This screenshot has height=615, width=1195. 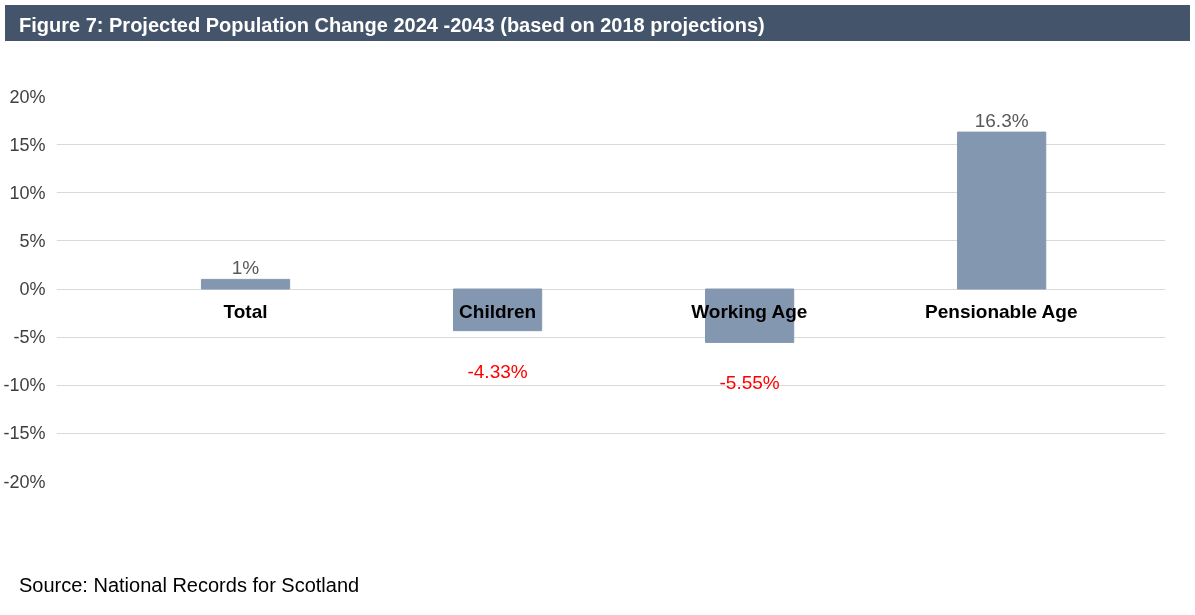 What do you see at coordinates (32, 240) in the screenshot?
I see `y-tick-label: 5%` at bounding box center [32, 240].